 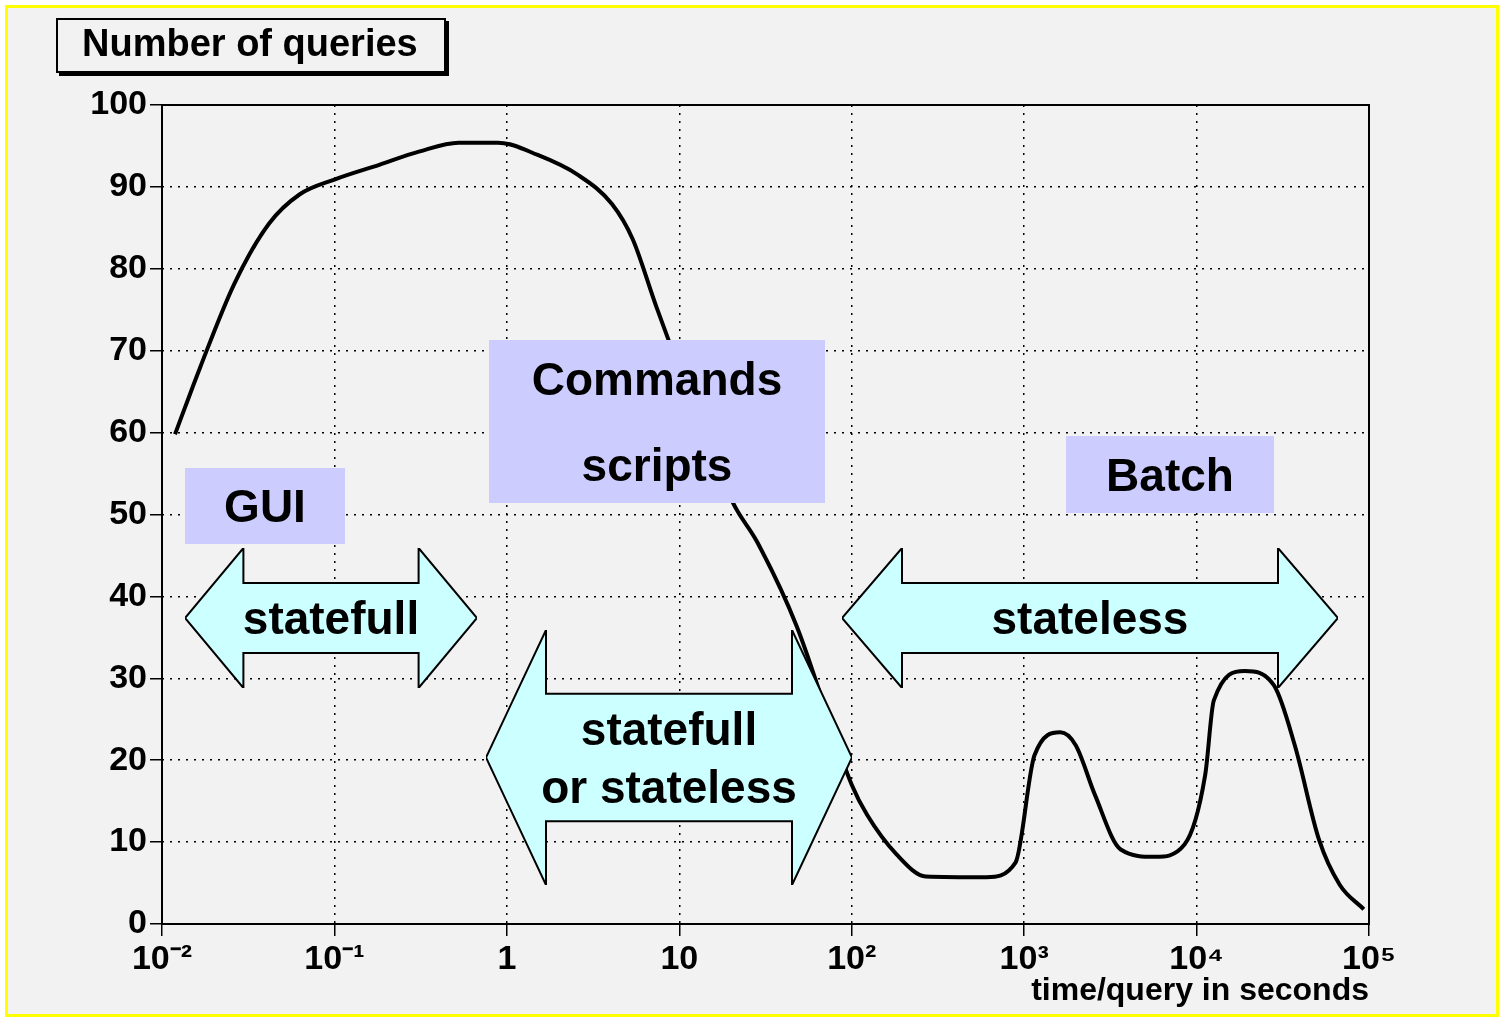 I want to click on chart-title: Number of queries, so click(x=251, y=45).